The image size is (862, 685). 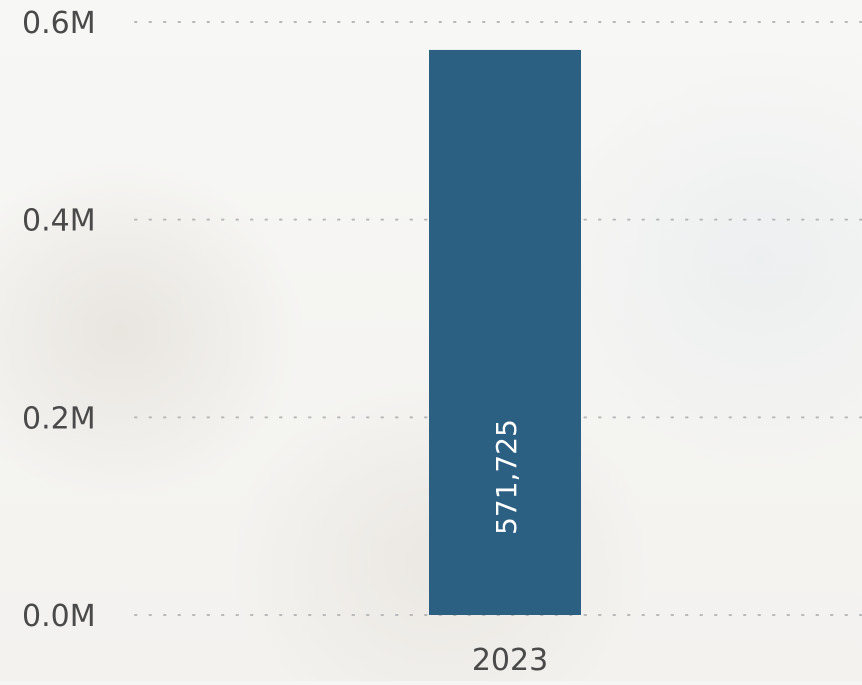 I want to click on y-tick-label: 0.2M, so click(x=59, y=418).